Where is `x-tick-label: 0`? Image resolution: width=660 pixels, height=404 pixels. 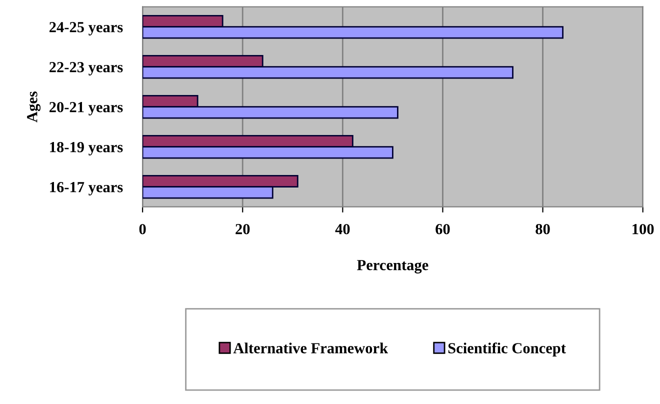
x-tick-label: 0 is located at coordinates (142, 229).